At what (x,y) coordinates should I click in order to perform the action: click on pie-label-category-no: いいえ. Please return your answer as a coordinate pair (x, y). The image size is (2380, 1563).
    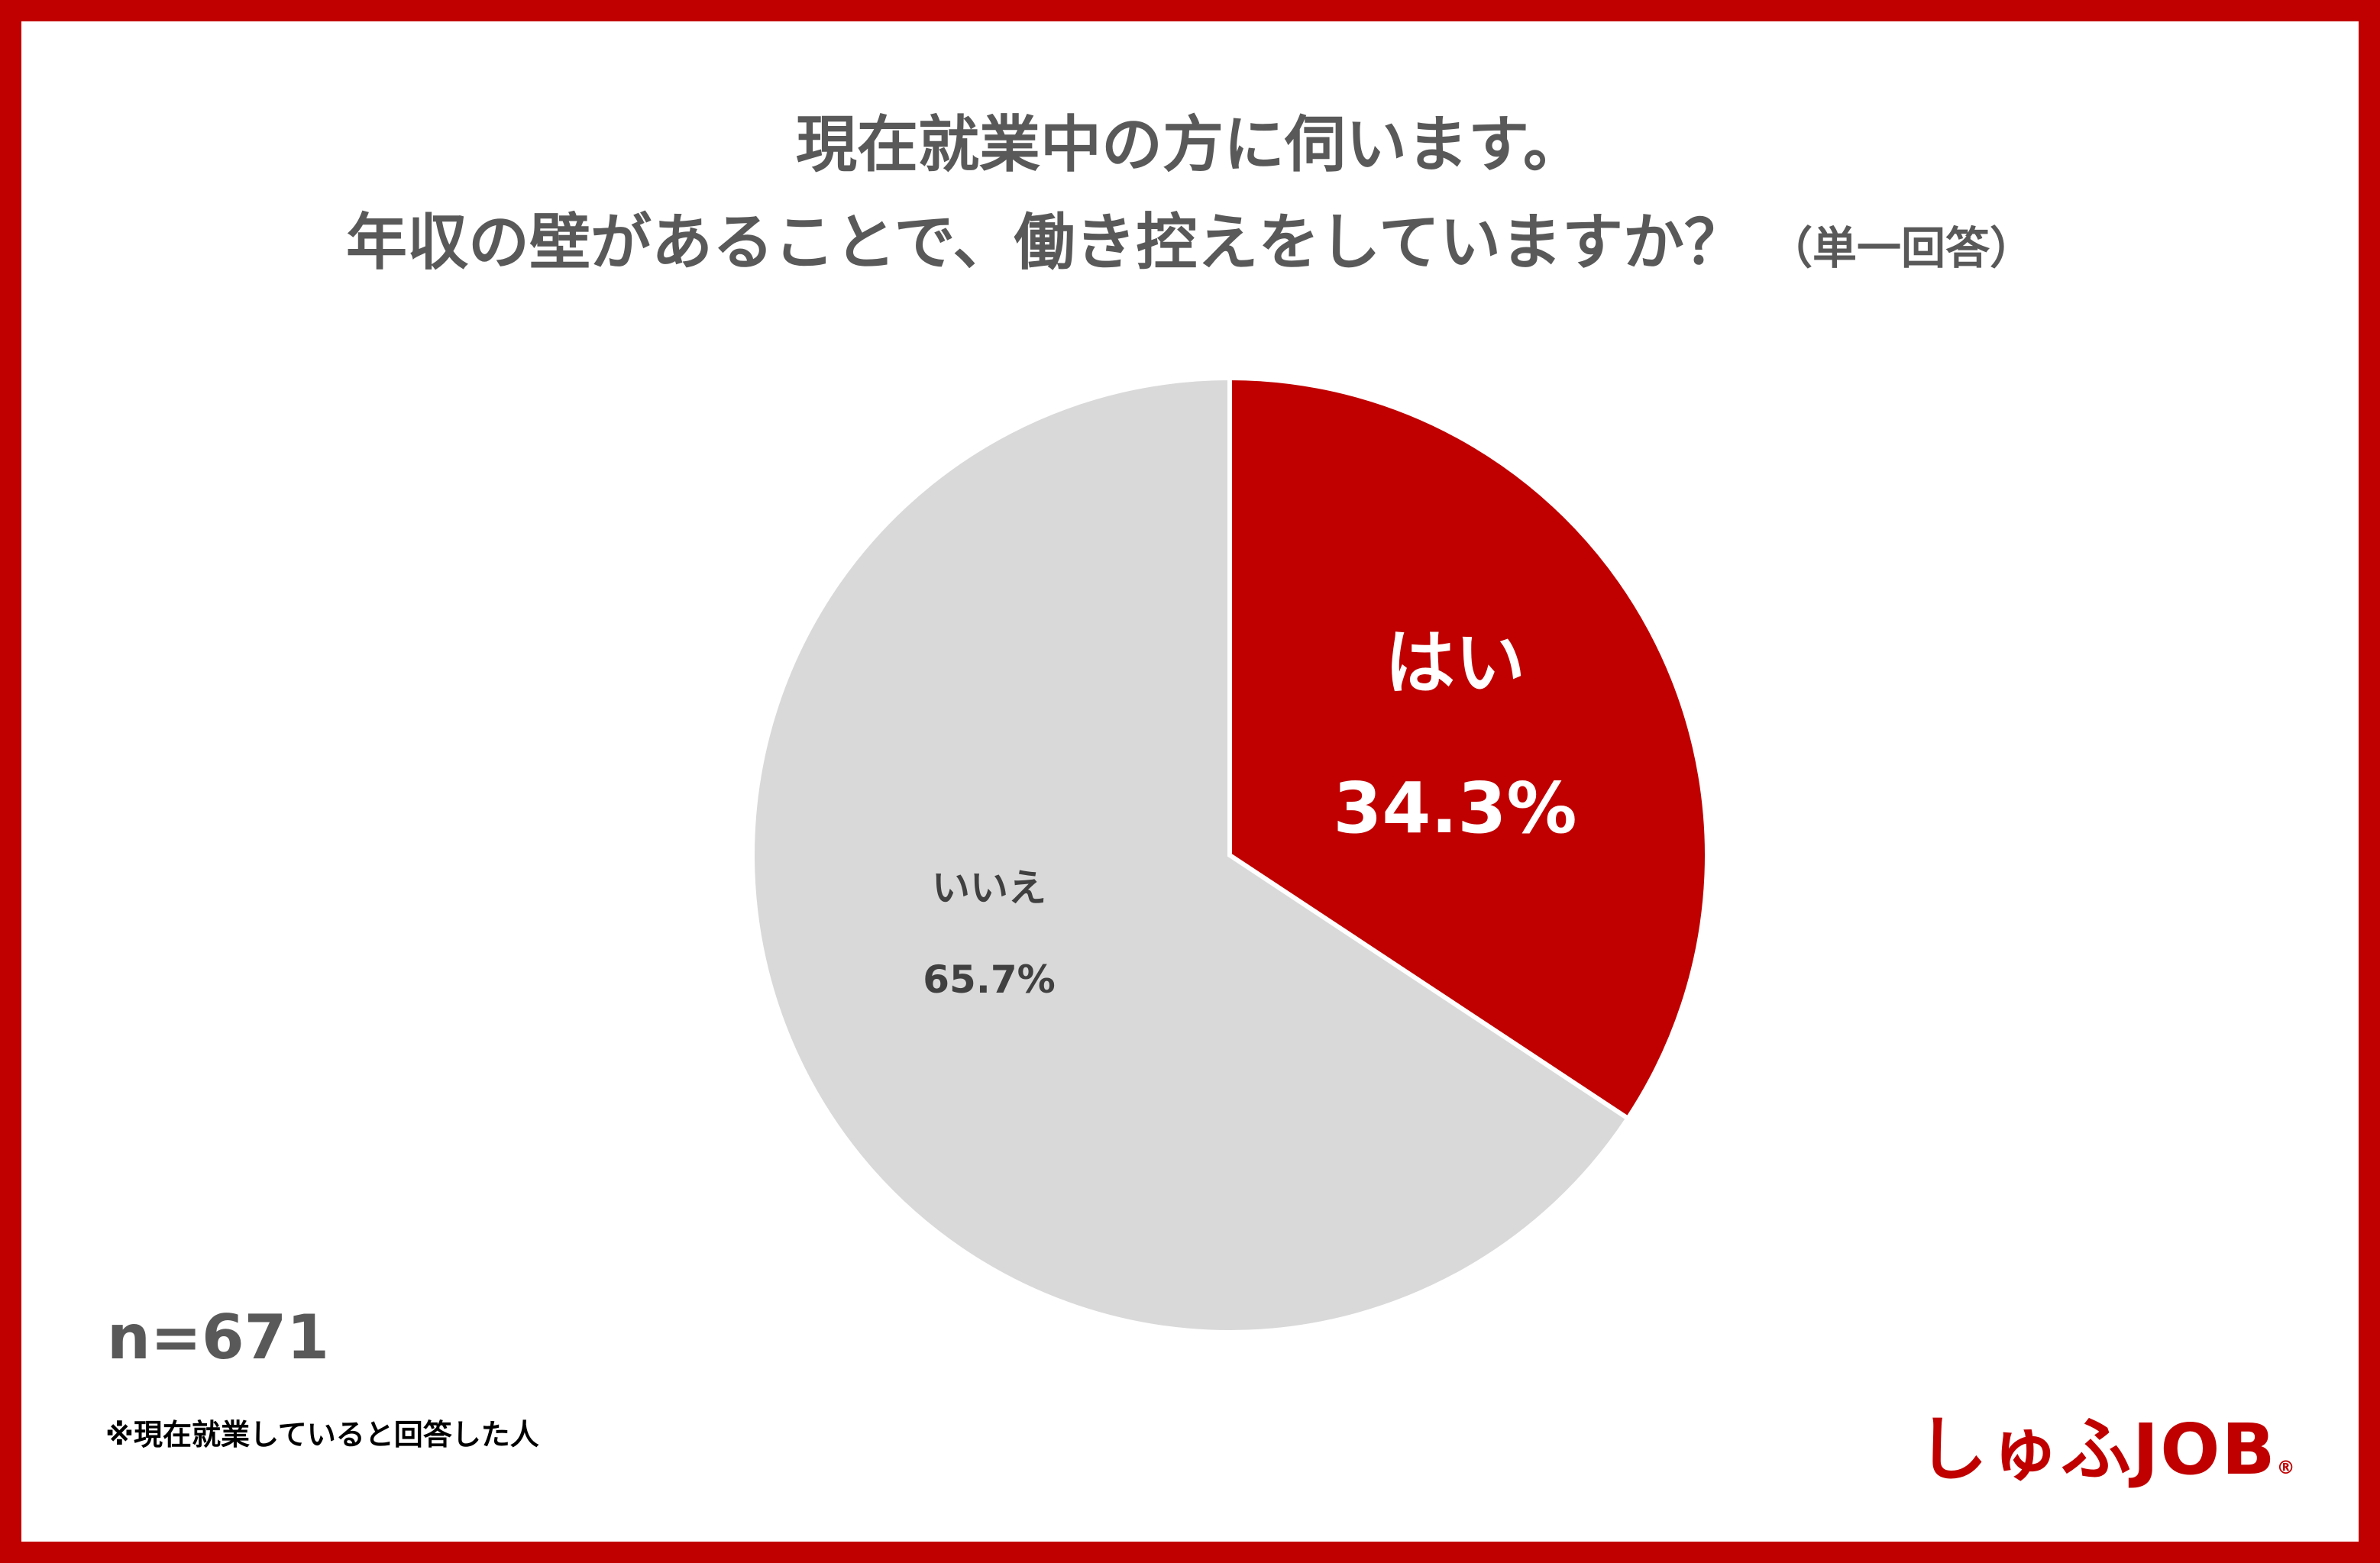
    Looking at the image, I should click on (989, 888).